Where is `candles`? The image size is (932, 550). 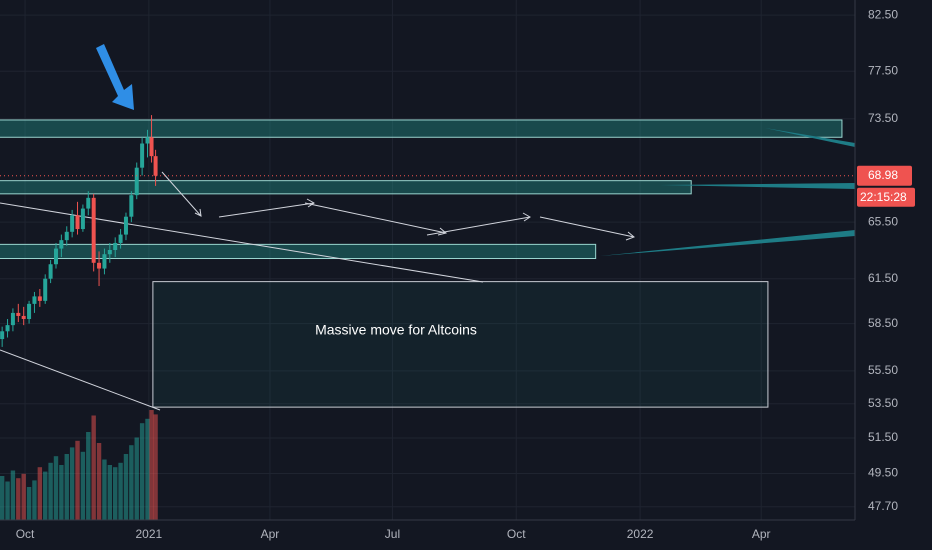
candles is located at coordinates (79, 231).